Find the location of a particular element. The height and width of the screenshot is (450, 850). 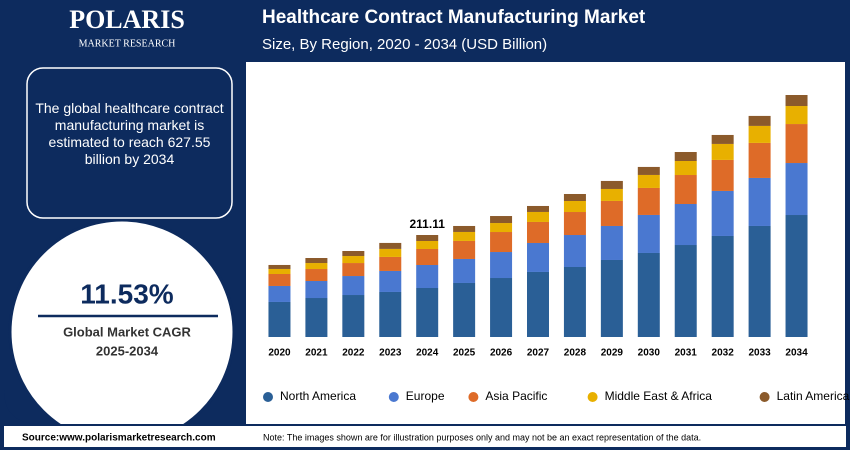

x-tick-label: 2021 is located at coordinates (316, 353).